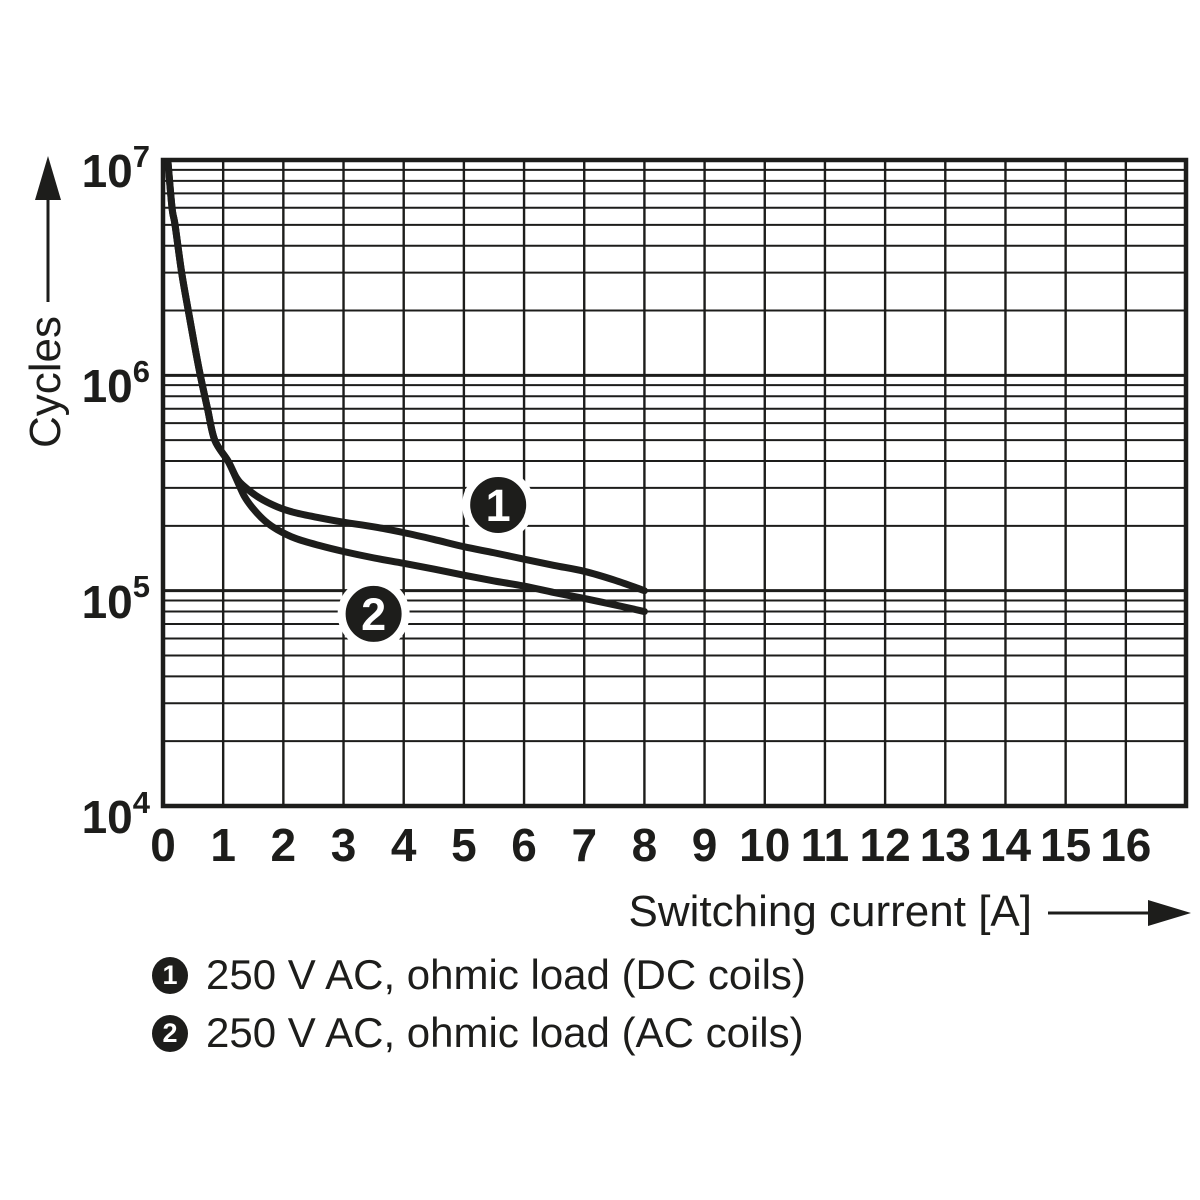  I want to click on x-tick-label-3: 3, so click(343, 845).